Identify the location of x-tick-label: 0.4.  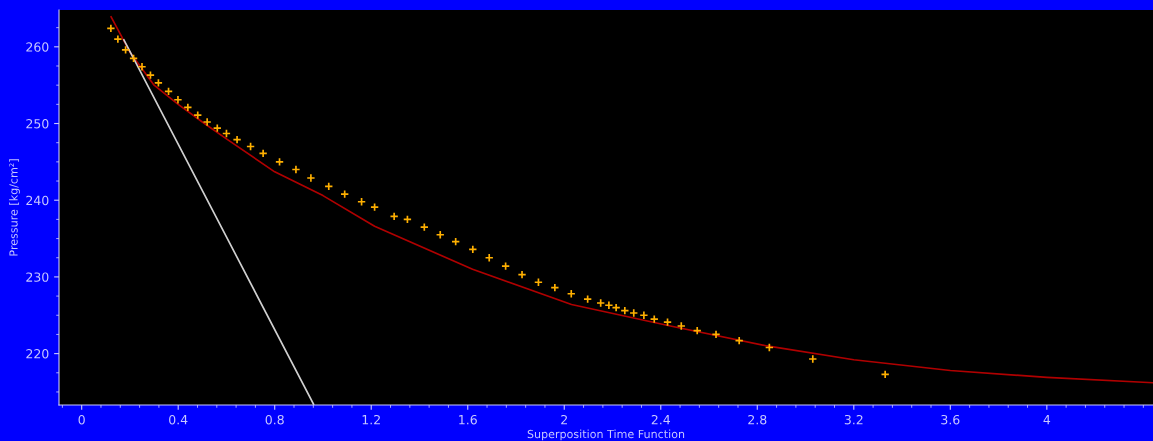
(178, 419).